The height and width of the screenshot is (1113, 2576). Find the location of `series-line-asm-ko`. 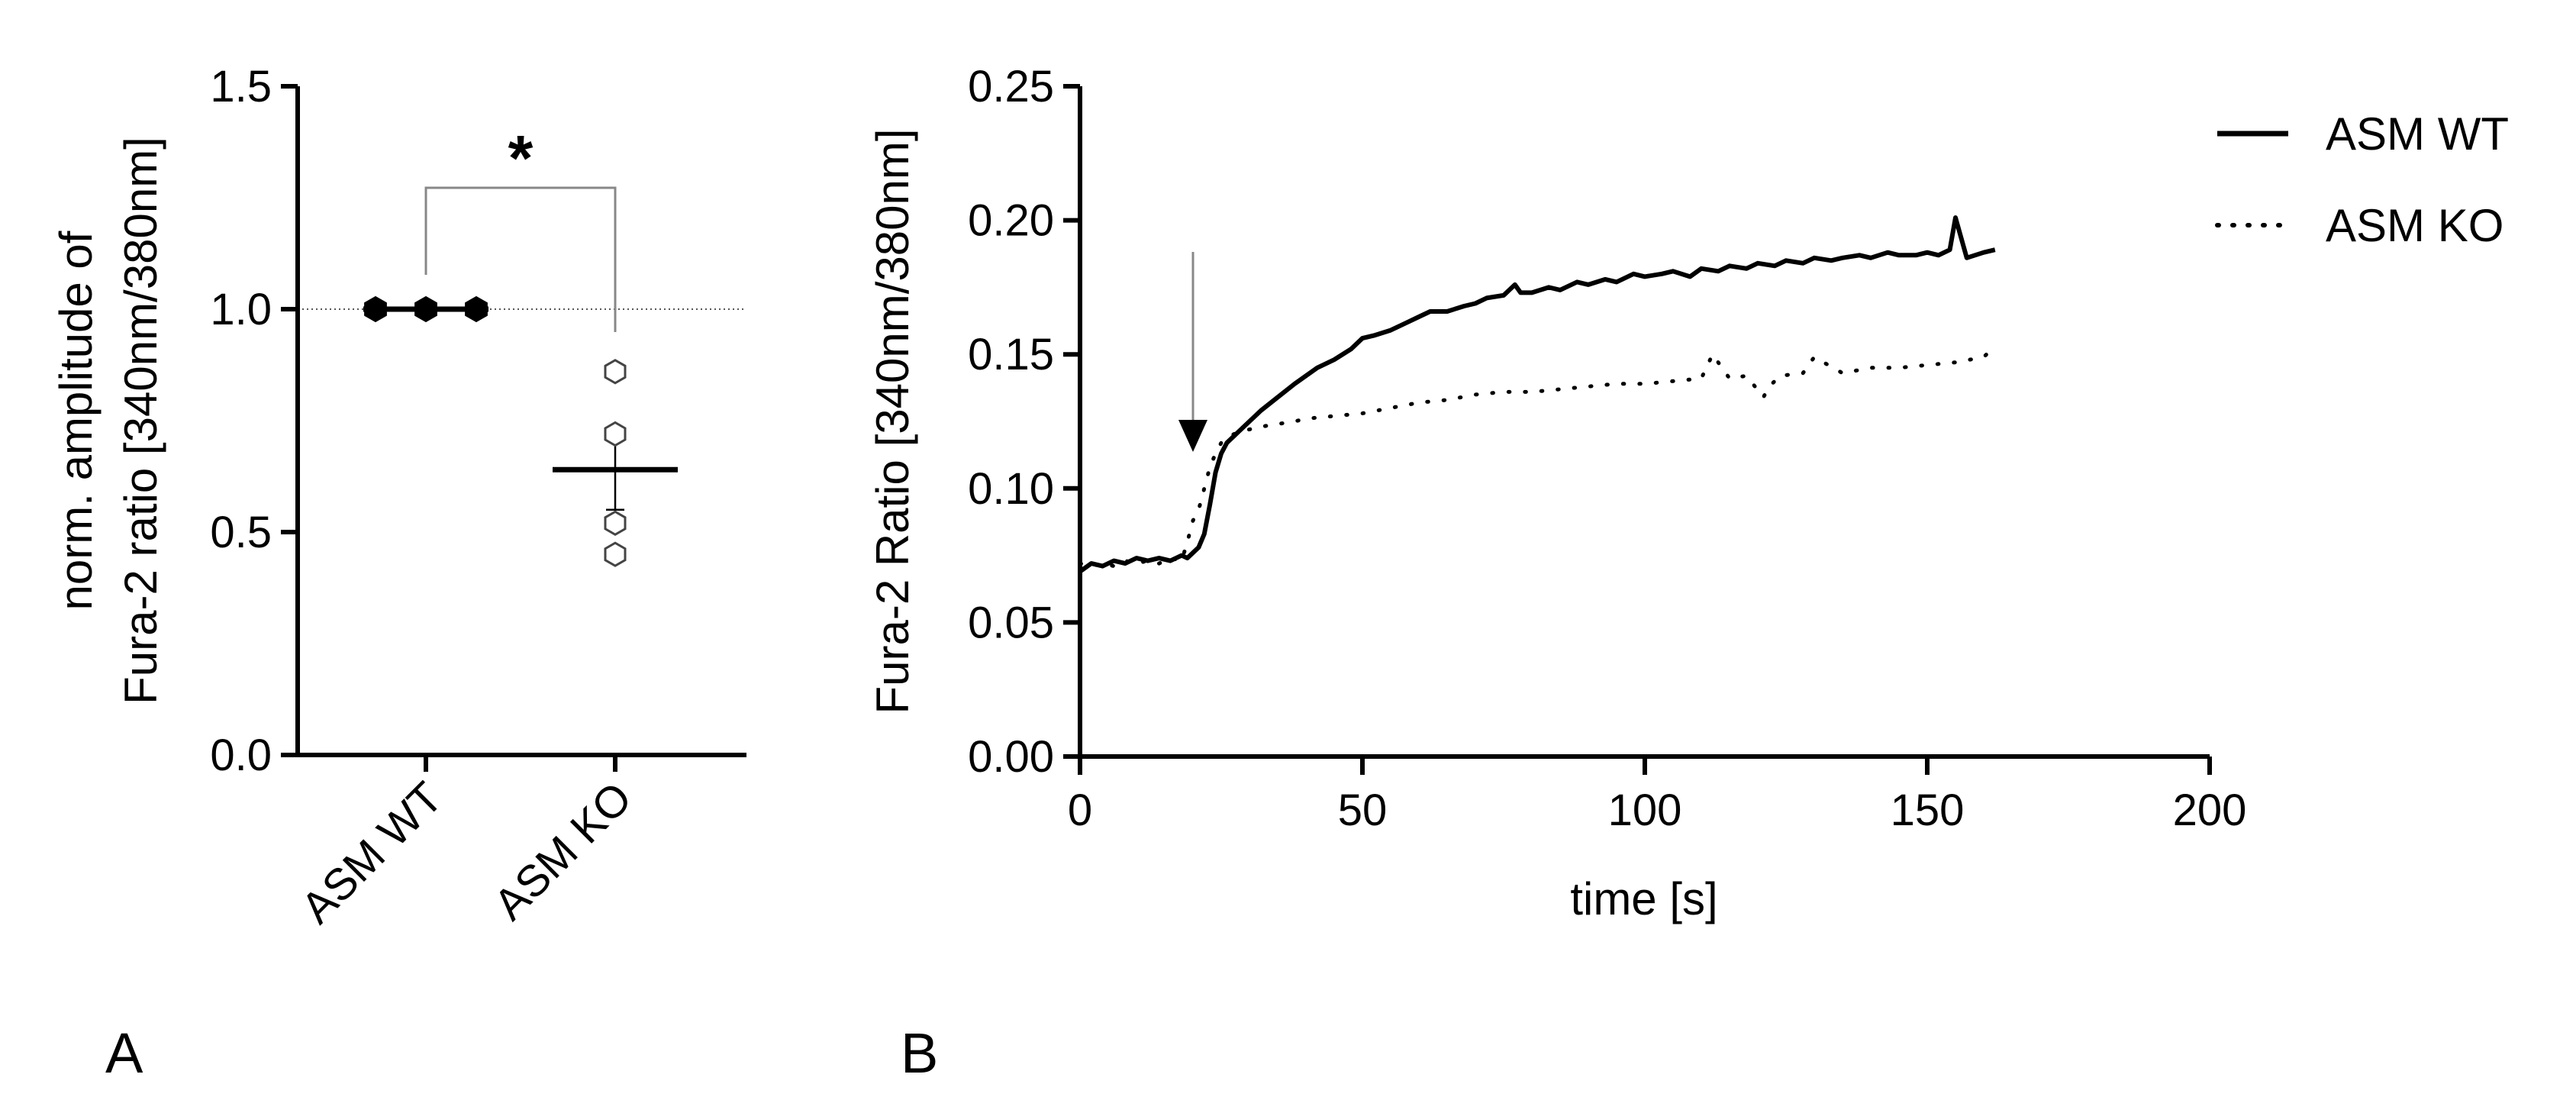

series-line-asm-ko is located at coordinates (1538, 456).